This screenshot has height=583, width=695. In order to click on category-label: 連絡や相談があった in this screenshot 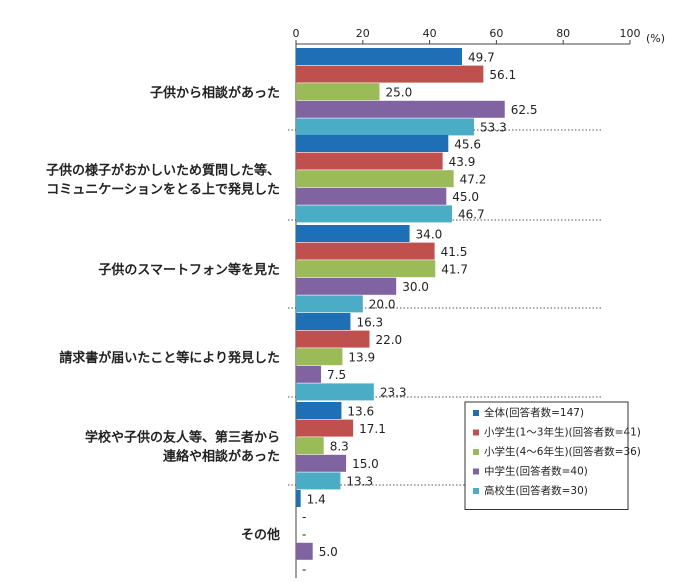, I will do `click(221, 457)`.